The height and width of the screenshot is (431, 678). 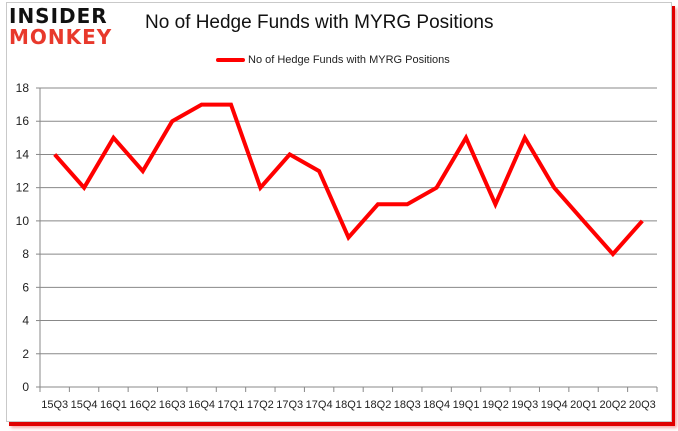 What do you see at coordinates (231, 405) in the screenshot?
I see `x-tick-label: 17Q1` at bounding box center [231, 405].